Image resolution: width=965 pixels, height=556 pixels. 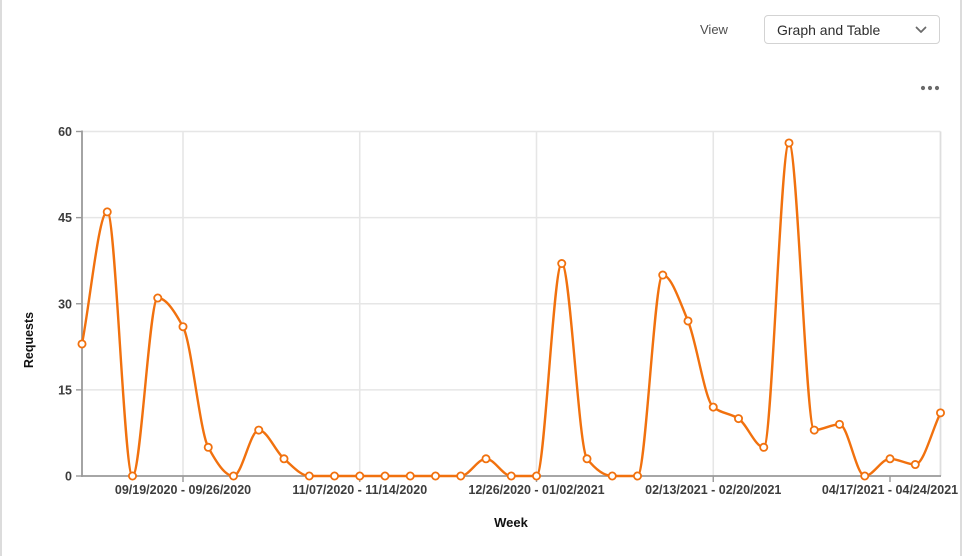 I want to click on y-tick-label: 30, so click(x=65, y=304).